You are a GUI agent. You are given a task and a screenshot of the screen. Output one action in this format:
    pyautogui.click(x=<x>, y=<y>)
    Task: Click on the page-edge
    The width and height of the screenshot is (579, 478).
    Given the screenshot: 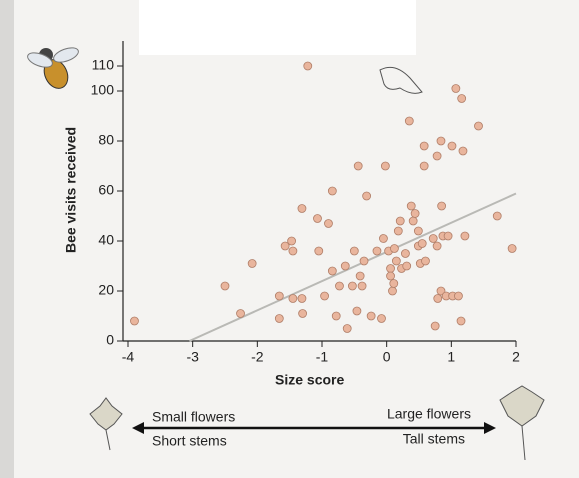 What is the action you would take?
    pyautogui.click(x=7, y=239)
    